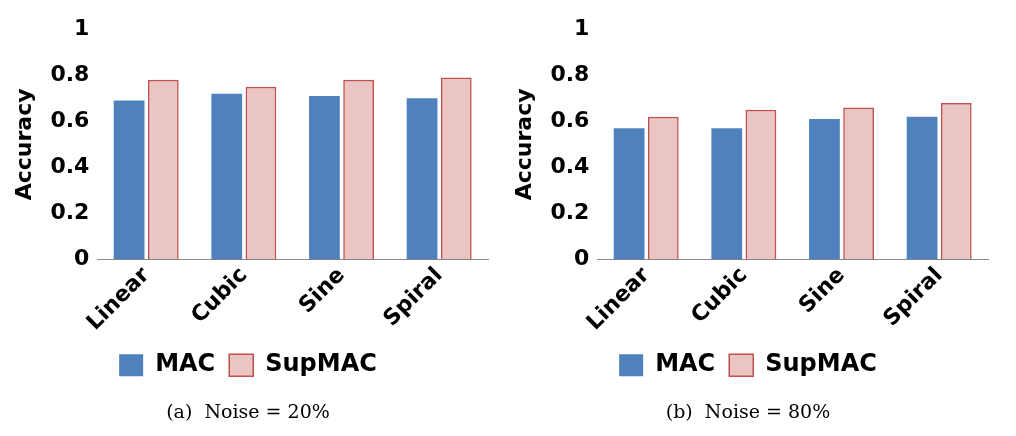 This screenshot has width=1016, height=436. Describe the element at coordinates (248, 410) in the screenshot. I see `text: (a) Noise = 20%` at that location.